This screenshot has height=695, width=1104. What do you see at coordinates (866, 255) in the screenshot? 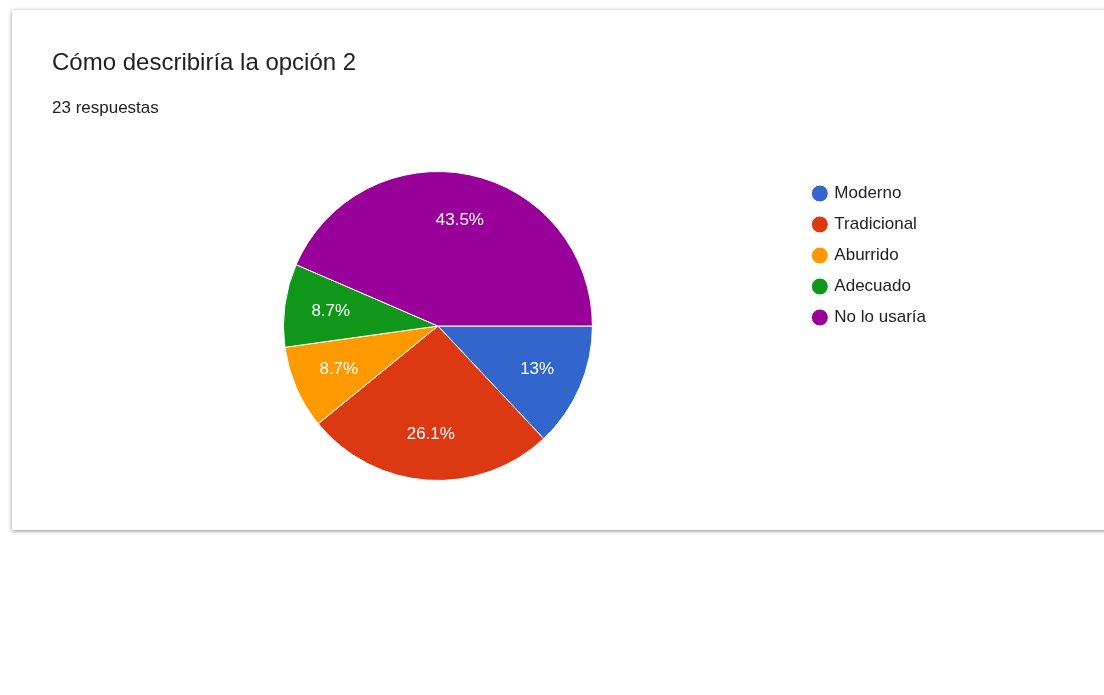
I see `legend-label: Aburrido` at bounding box center [866, 255].